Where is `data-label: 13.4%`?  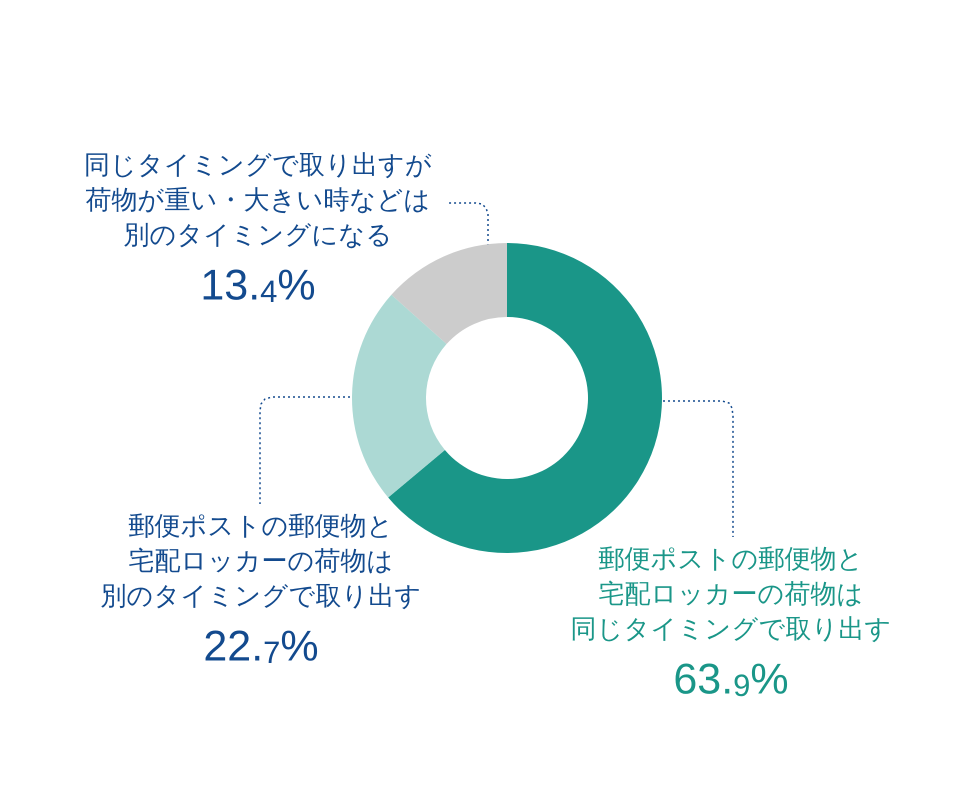
data-label: 13.4% is located at coordinates (258, 286).